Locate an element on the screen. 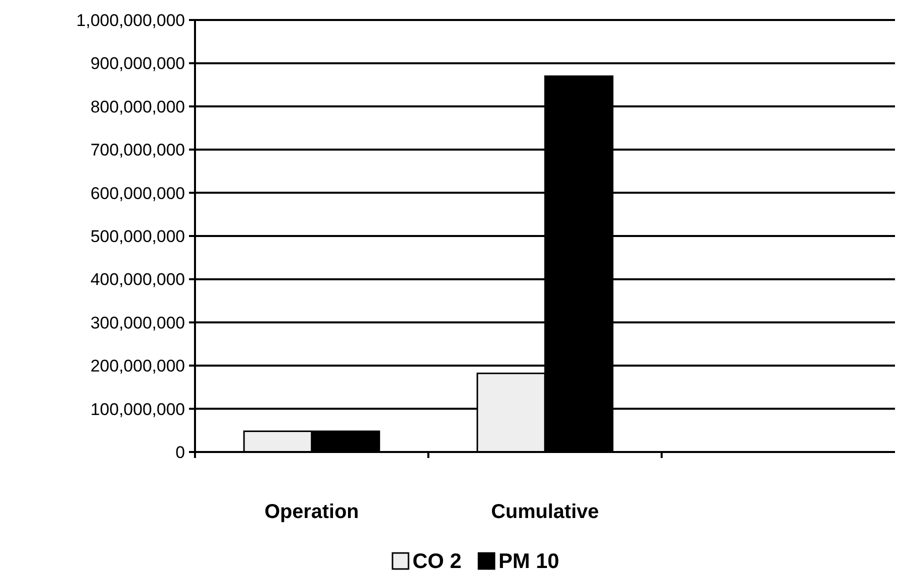 This screenshot has height=580, width=897. y-tick-label: 400,000,000 is located at coordinates (137, 280).